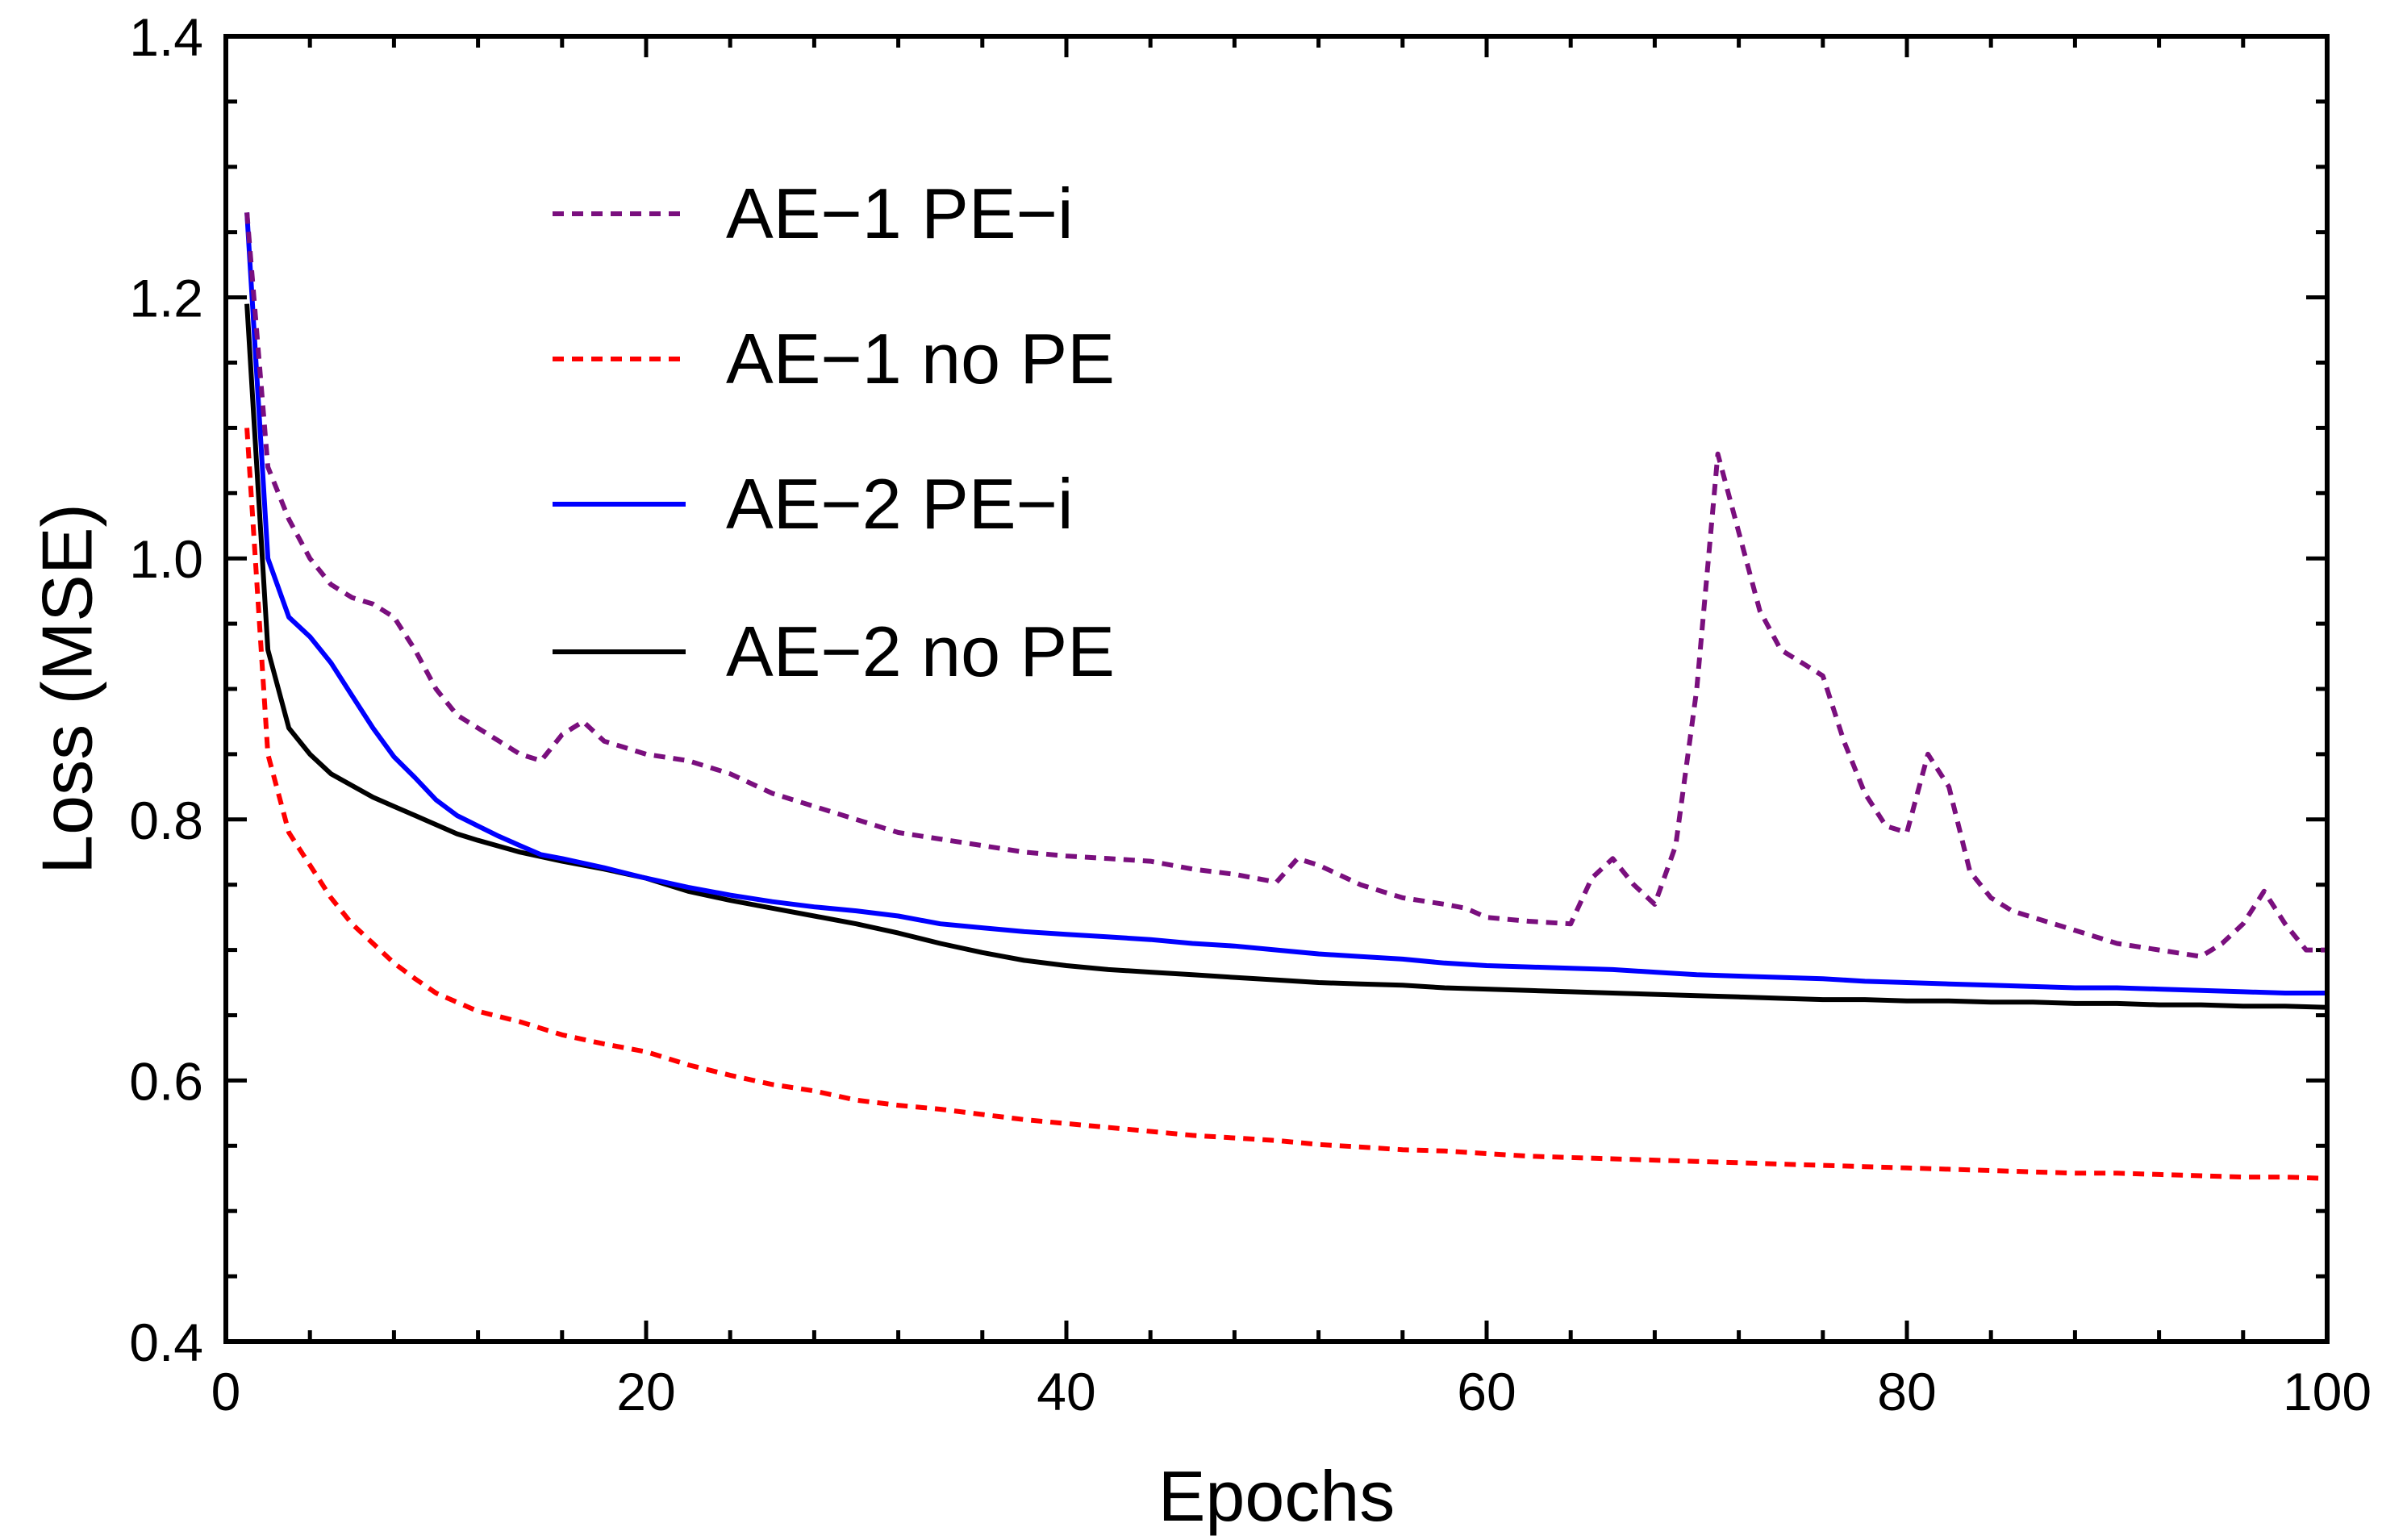 The height and width of the screenshot is (1540, 2382). I want to click on x-tick-label: 100, so click(2327, 1391).